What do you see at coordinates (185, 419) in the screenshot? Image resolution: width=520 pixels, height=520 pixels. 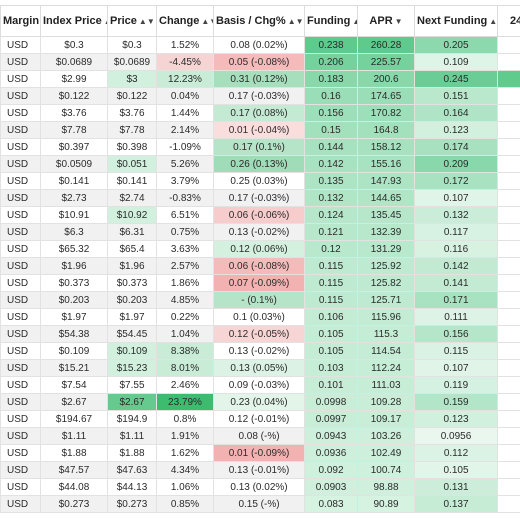 I see `change-cell: 0.8%` at bounding box center [185, 419].